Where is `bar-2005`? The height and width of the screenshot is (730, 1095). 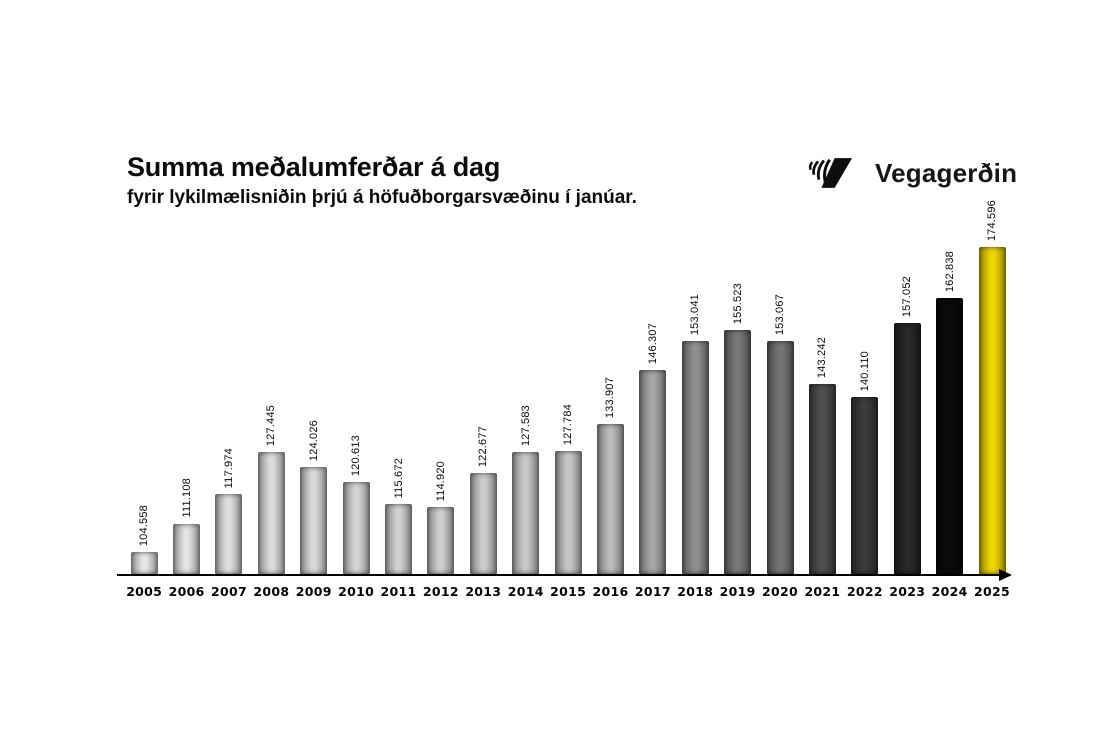 bar-2005 is located at coordinates (144, 563).